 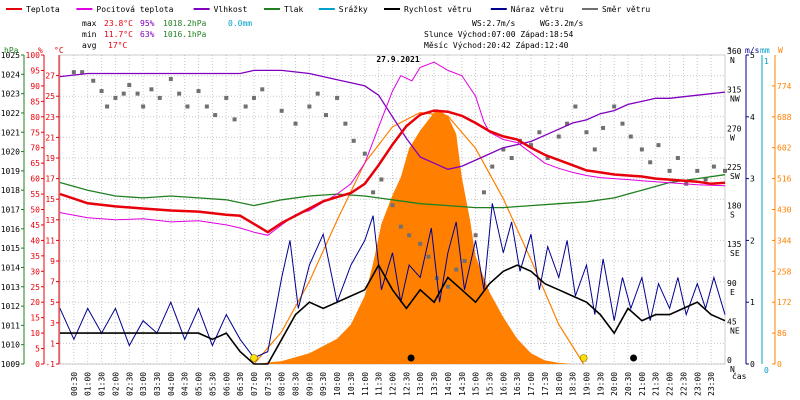 I want to click on x-tick-label: 19:30, so click(x=600, y=384).